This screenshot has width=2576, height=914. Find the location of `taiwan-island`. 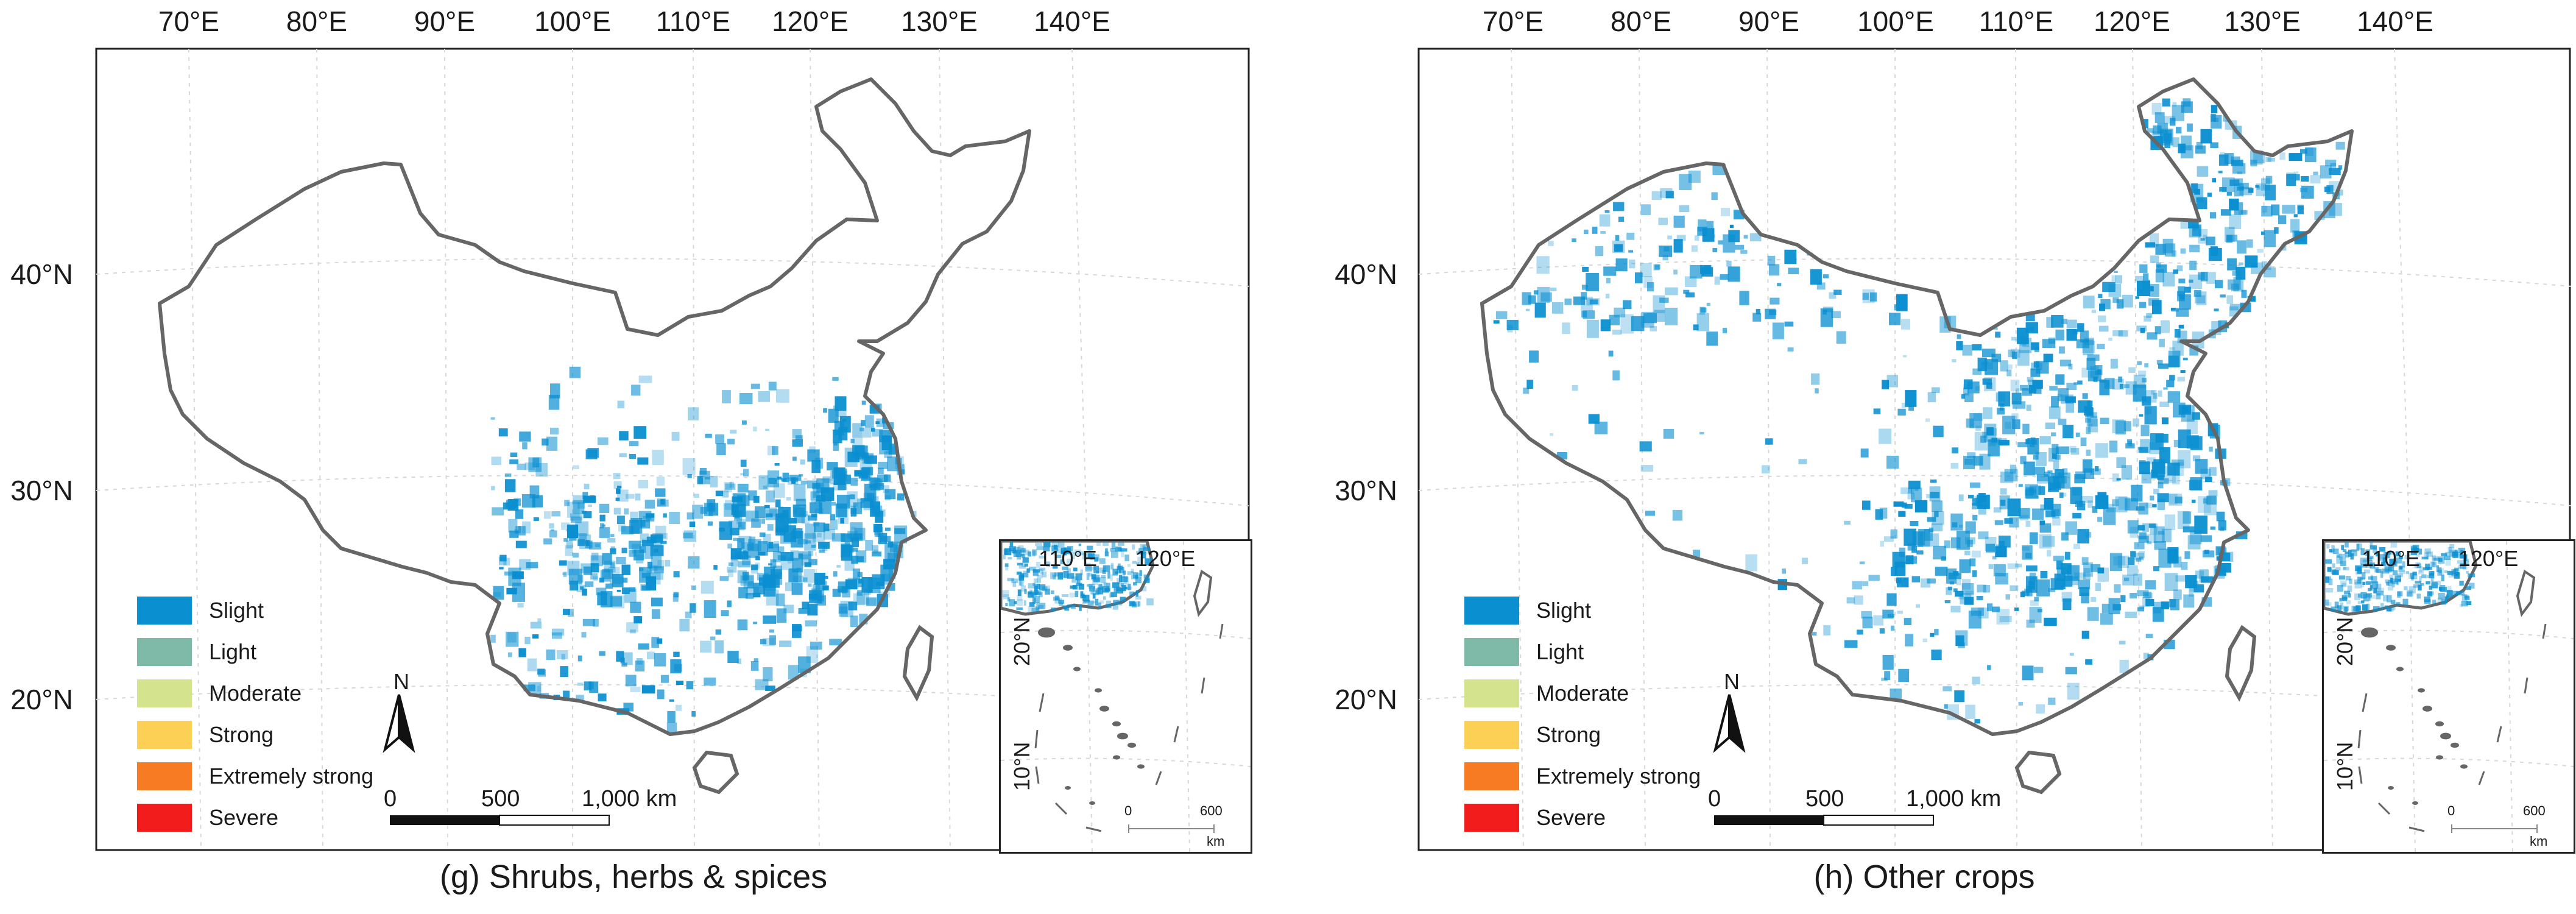

taiwan-island is located at coordinates (918, 663).